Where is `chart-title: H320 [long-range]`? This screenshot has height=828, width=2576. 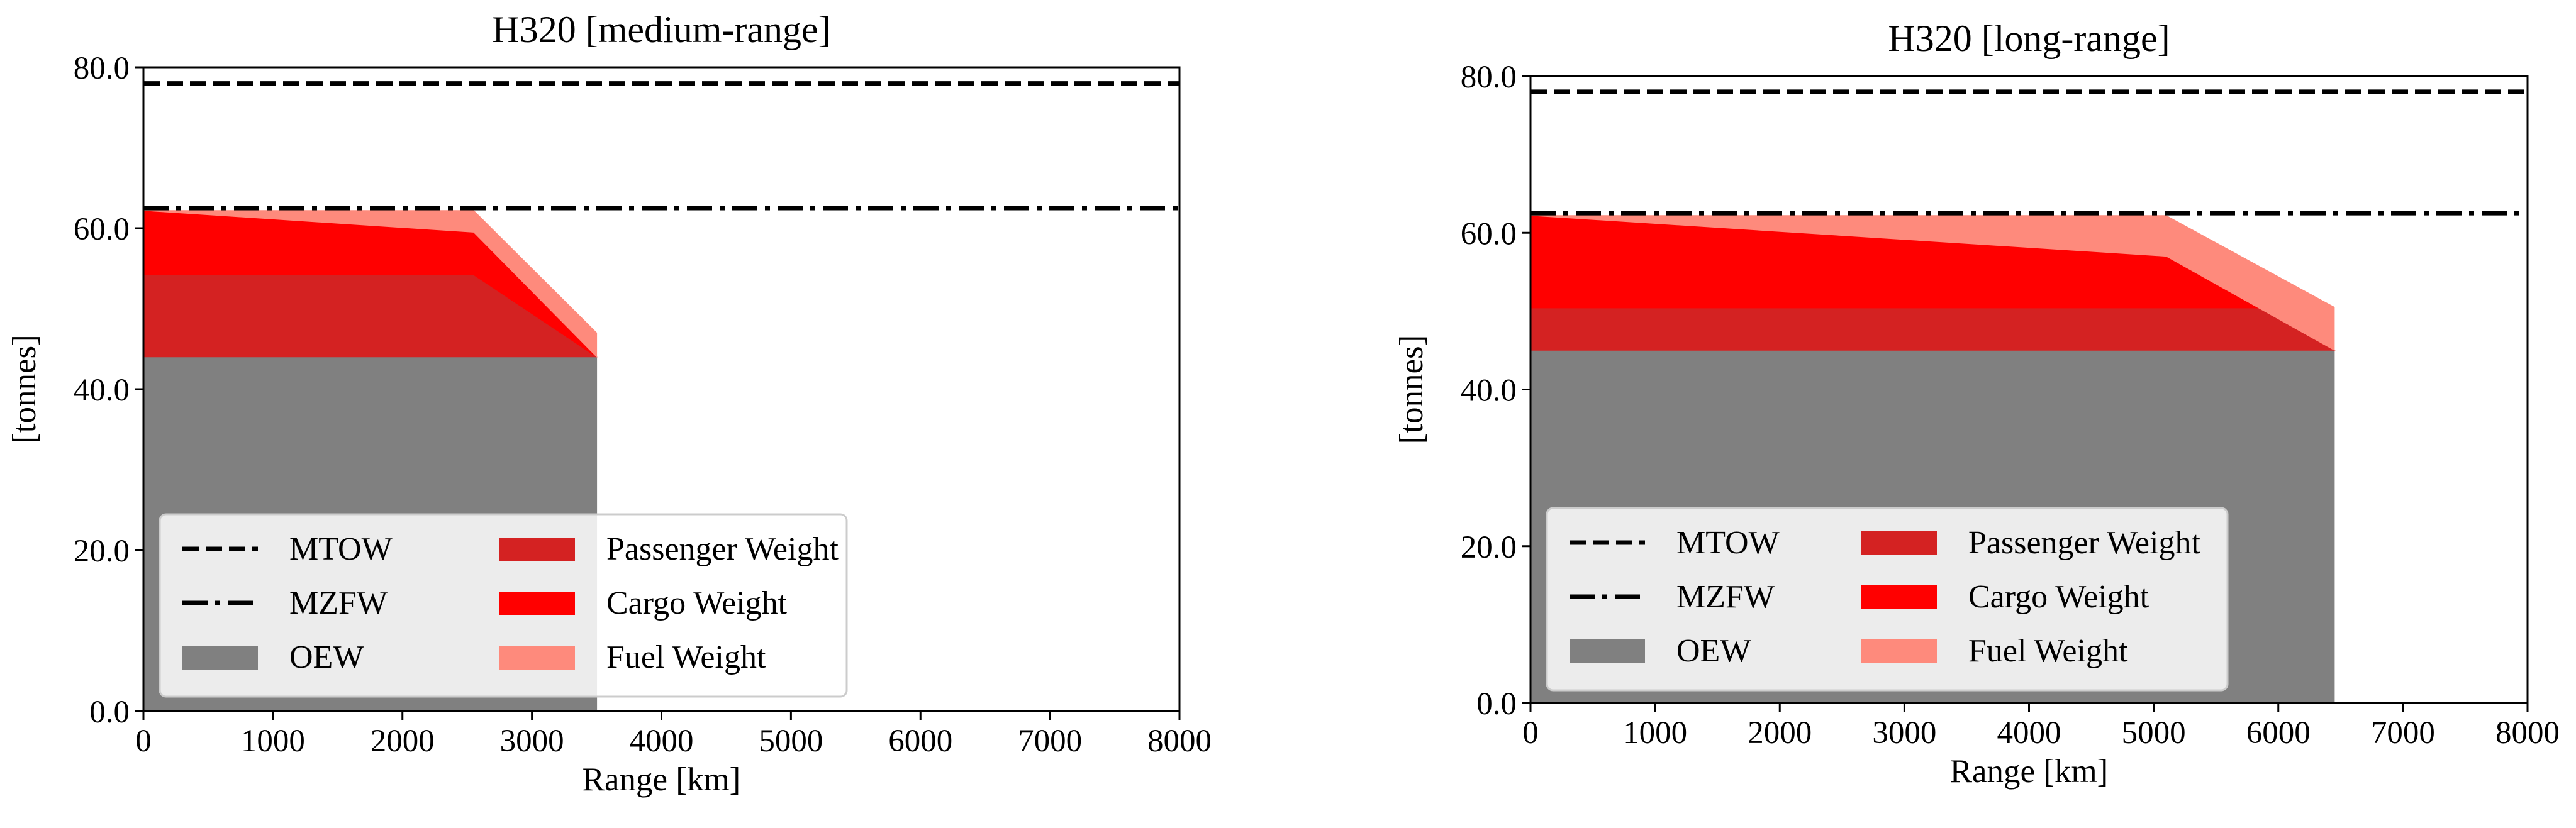
chart-title: H320 [long-range] is located at coordinates (2029, 38).